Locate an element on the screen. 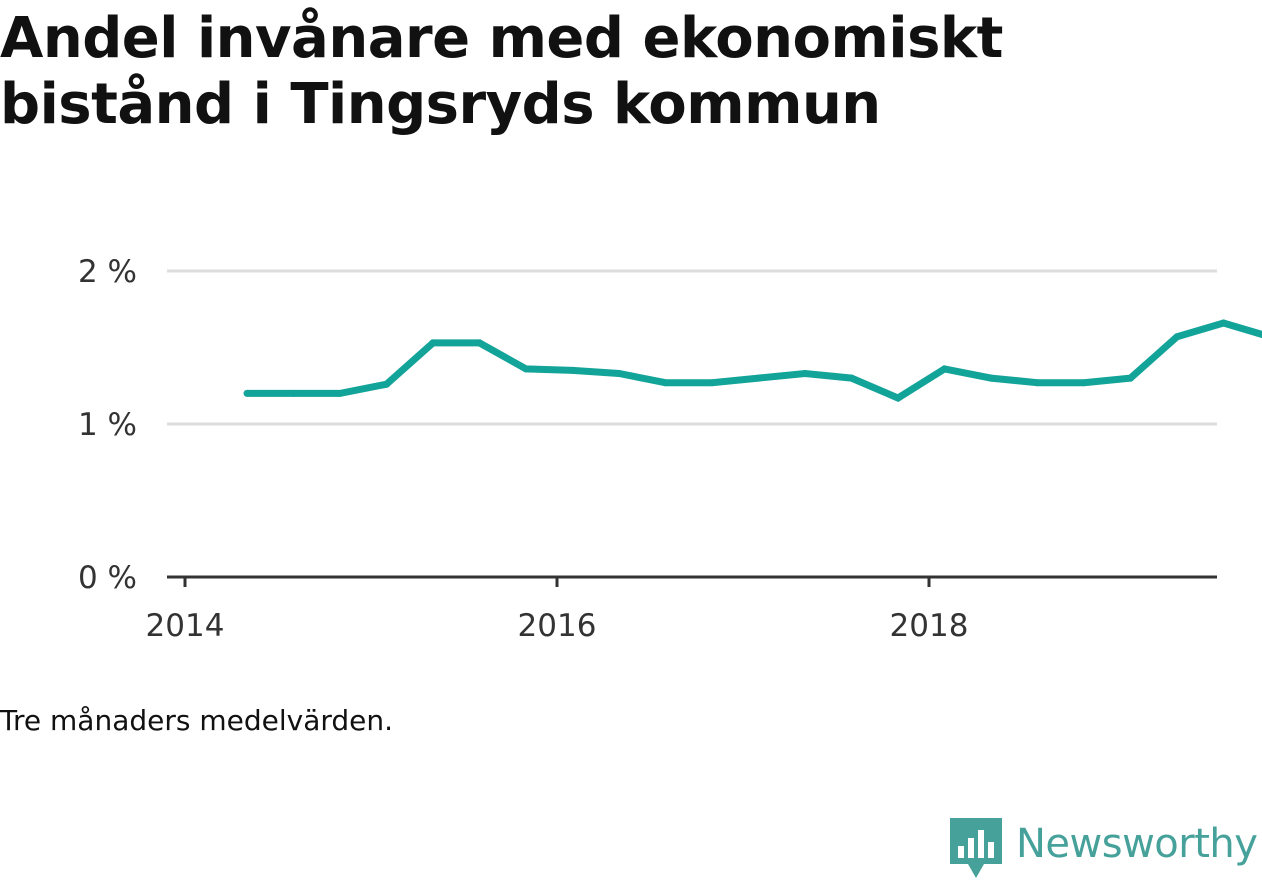  y-tick-label: 2 % is located at coordinates (107, 272).